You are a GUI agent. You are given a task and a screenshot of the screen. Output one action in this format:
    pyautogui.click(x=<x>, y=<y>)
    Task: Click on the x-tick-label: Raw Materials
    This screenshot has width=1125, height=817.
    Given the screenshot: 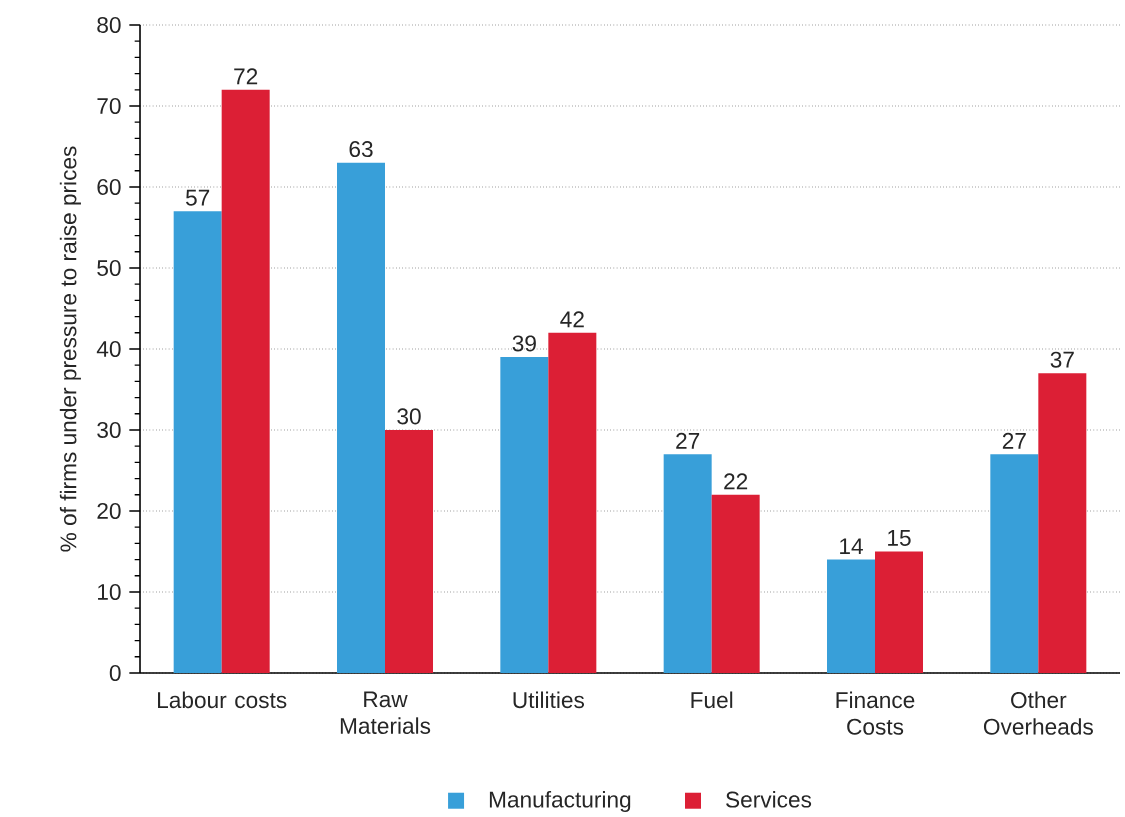 What is the action you would take?
    pyautogui.click(x=385, y=712)
    